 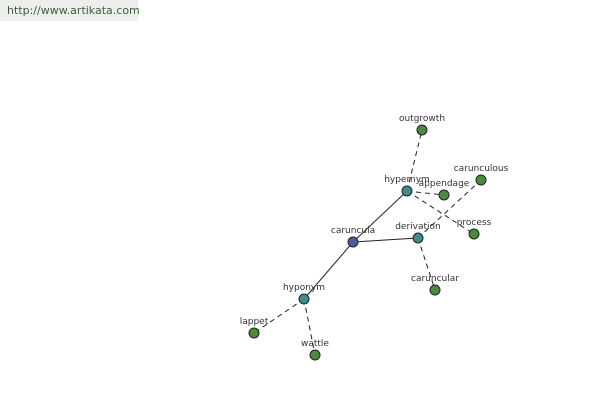 What do you see at coordinates (444, 184) in the screenshot?
I see `node-label: appendage` at bounding box center [444, 184].